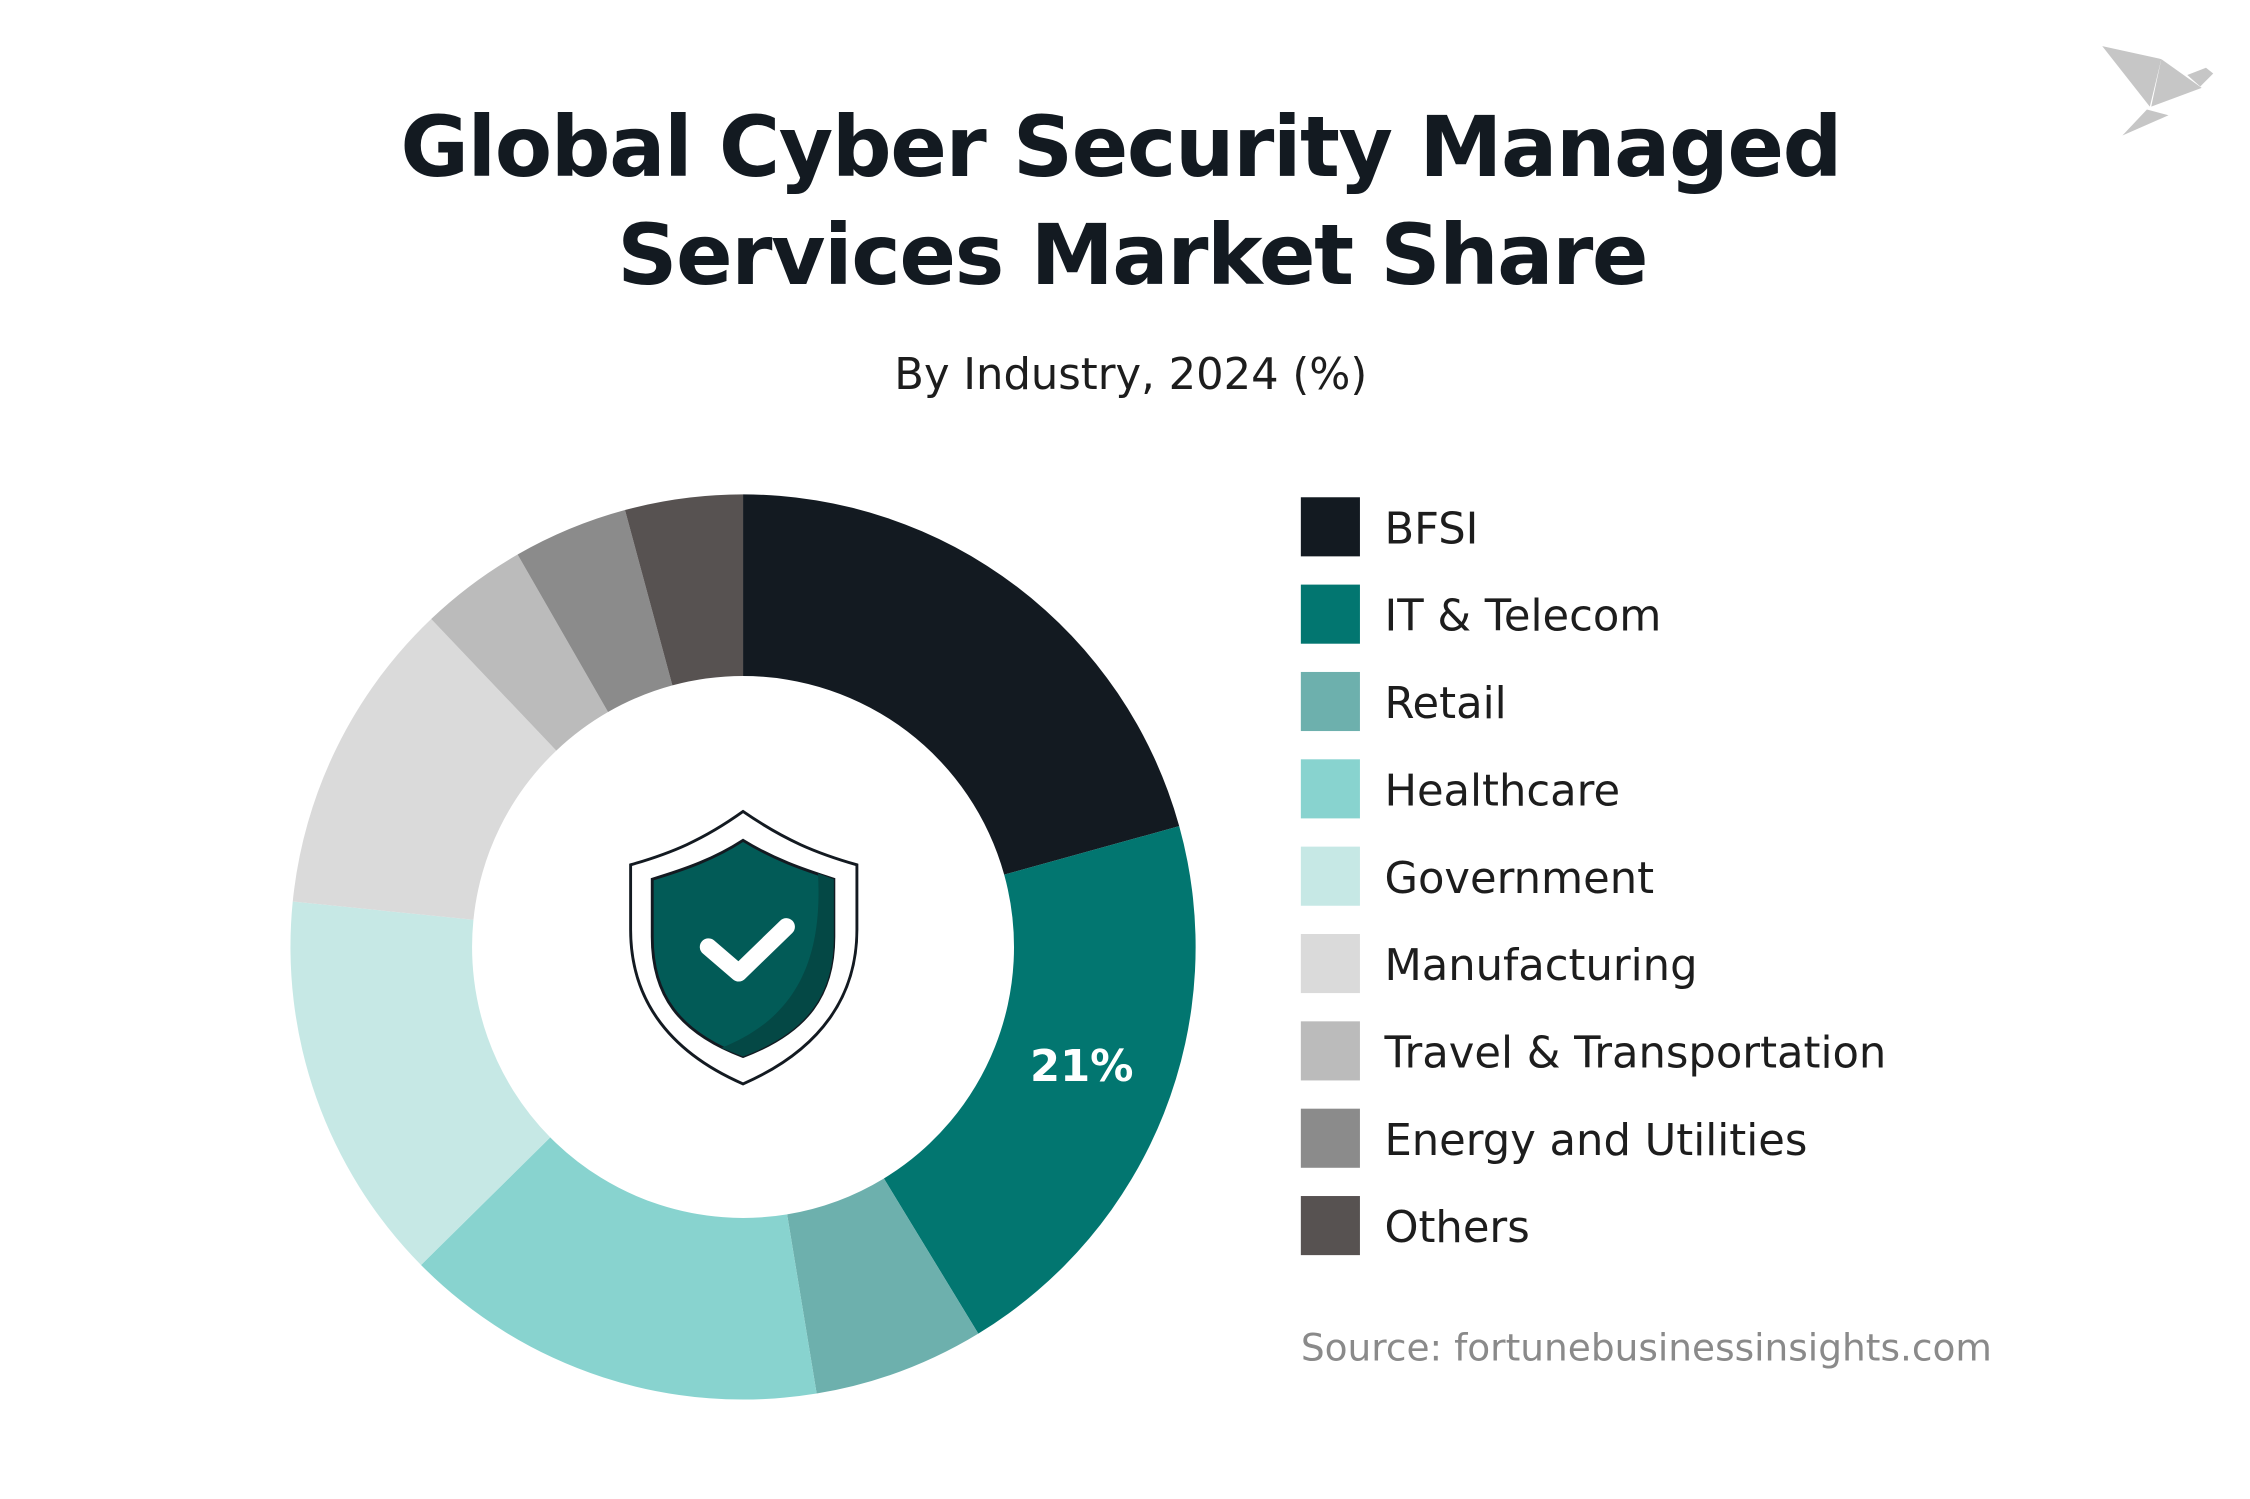 This screenshot has height=1499, width=2250. What do you see at coordinates (684, 590) in the screenshot?
I see `slice-others` at bounding box center [684, 590].